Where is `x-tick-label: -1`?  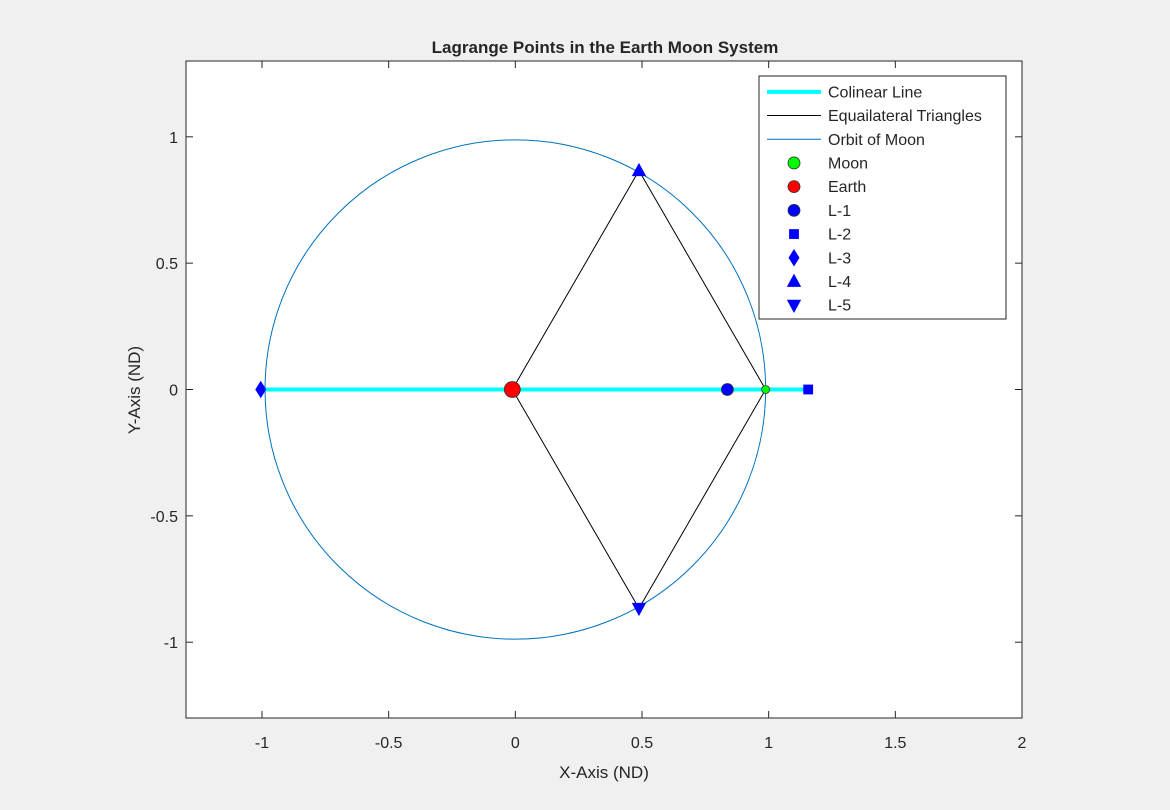 x-tick-label: -1 is located at coordinates (262, 743).